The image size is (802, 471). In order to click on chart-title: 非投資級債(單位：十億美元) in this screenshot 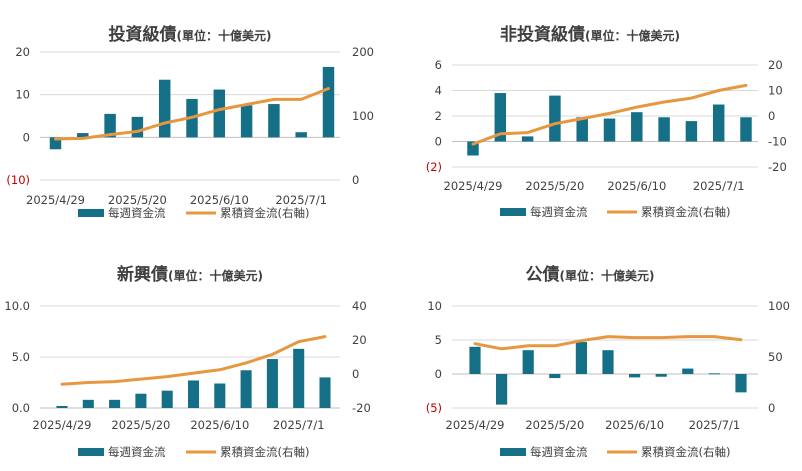, I will do `click(590, 34)`.